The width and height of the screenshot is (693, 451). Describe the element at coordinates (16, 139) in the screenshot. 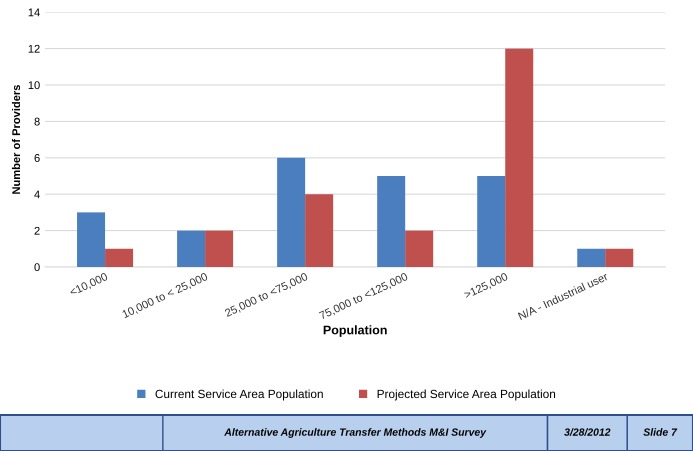

I see `y-axis-title: Number of Providers` at that location.